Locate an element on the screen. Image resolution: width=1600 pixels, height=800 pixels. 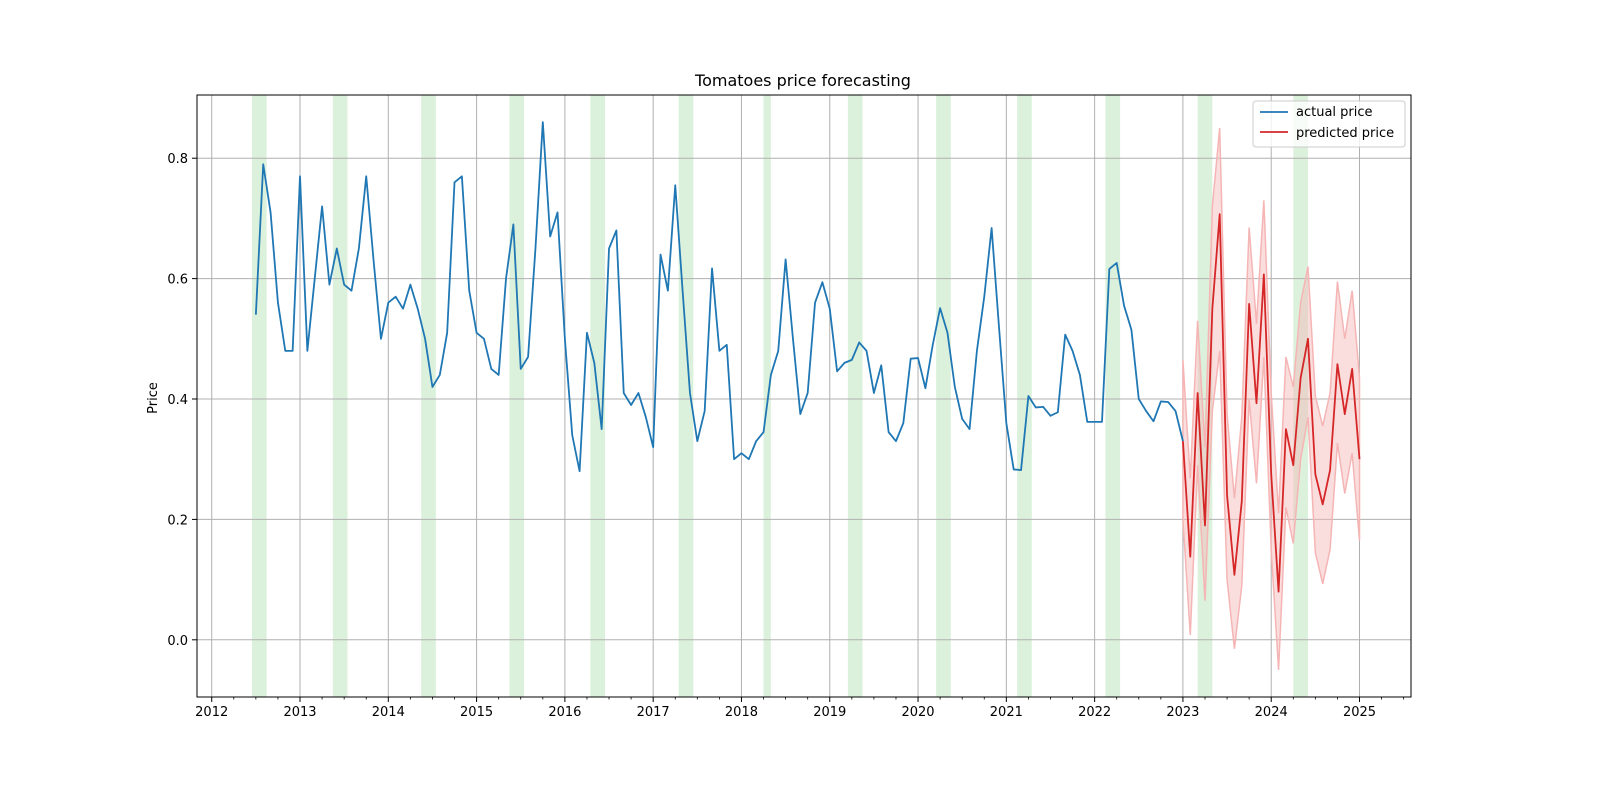
x-tick-label: 2024 is located at coordinates (1271, 712).